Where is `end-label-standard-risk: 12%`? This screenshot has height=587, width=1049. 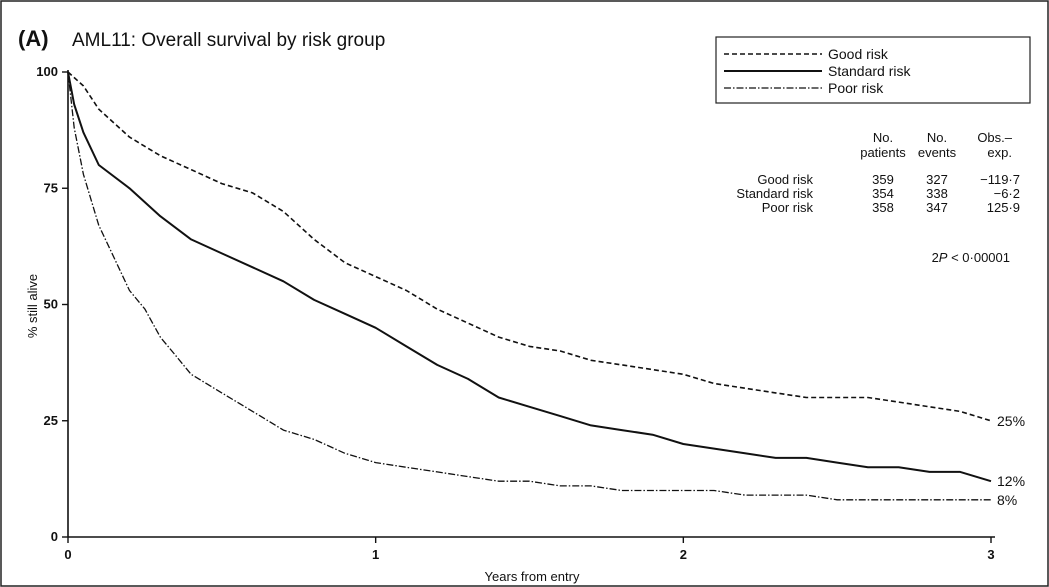
end-label-standard-risk: 12% is located at coordinates (1011, 481).